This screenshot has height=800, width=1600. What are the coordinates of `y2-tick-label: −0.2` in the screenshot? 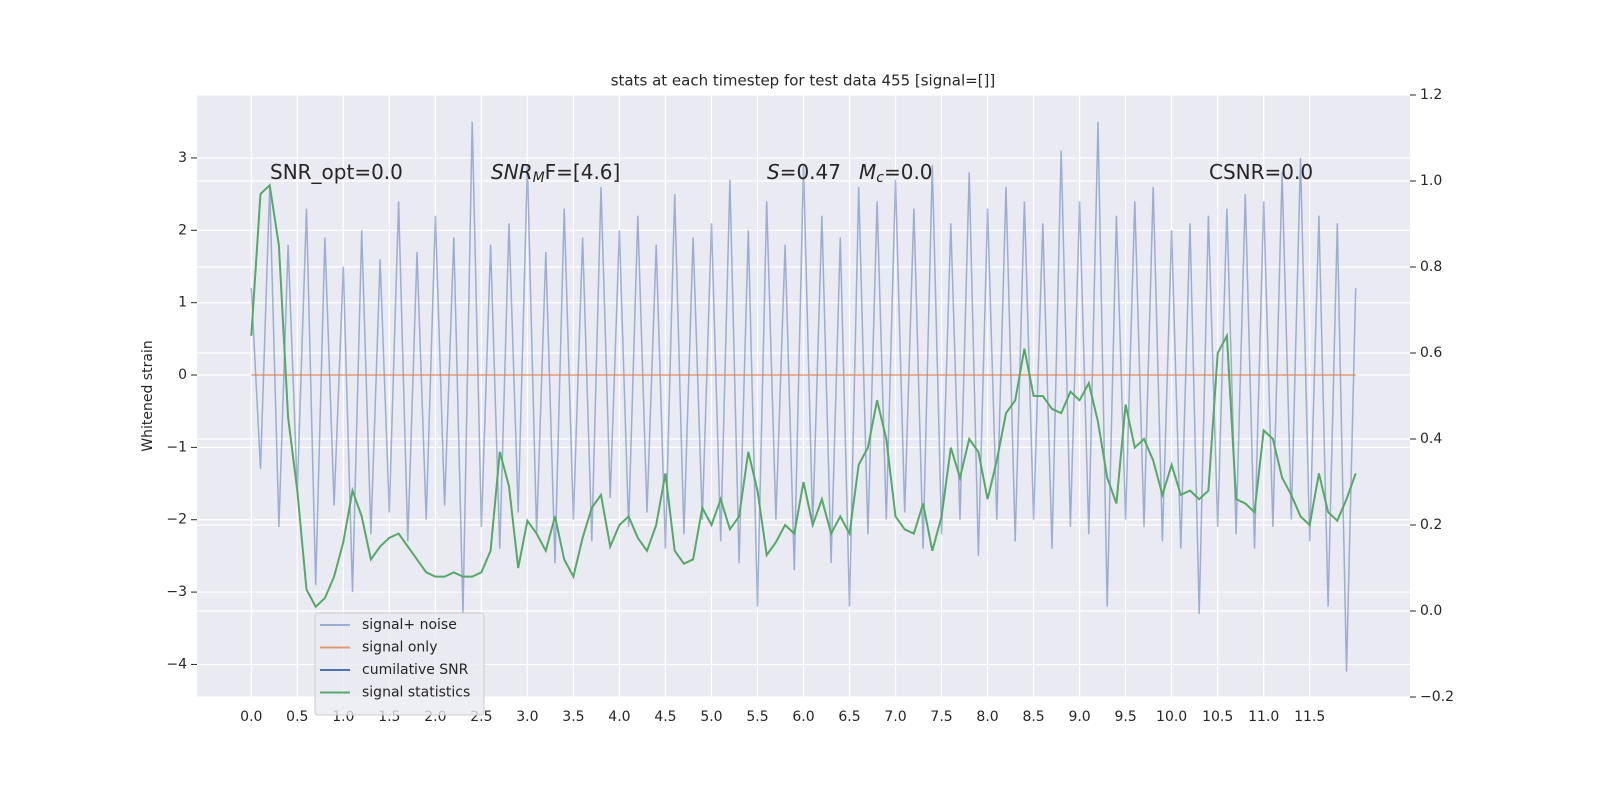 It's located at (1437, 697).